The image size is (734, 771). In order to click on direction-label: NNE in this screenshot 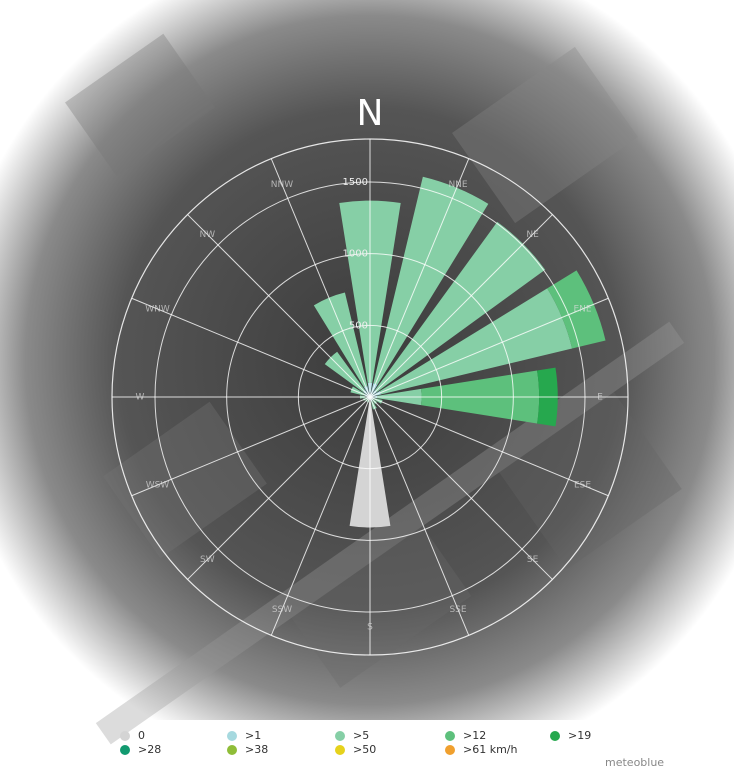, I will do `click(457, 185)`.